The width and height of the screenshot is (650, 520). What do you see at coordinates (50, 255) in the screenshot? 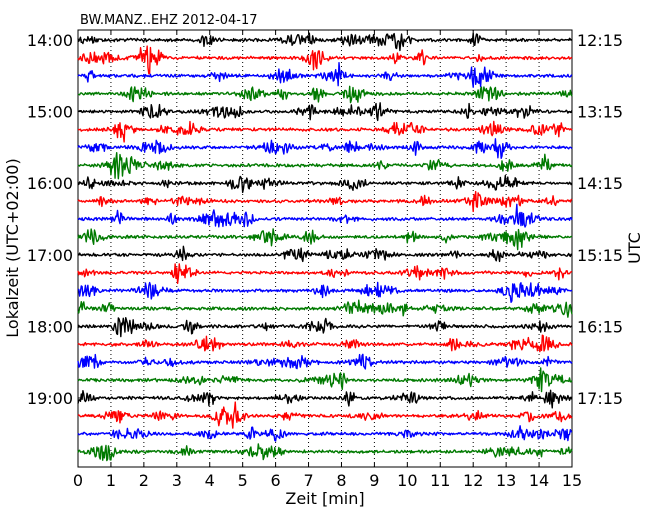
I see `left-tick-label-1700: 17:00` at bounding box center [50, 255].